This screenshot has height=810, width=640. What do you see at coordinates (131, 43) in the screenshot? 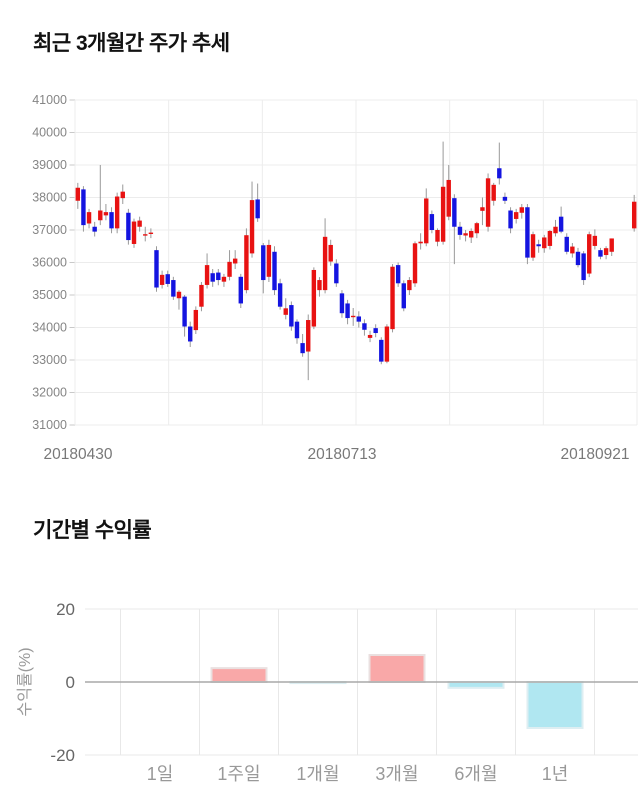
I see `price-chart-title: 최근 3개월간 주가 추세` at bounding box center [131, 43].